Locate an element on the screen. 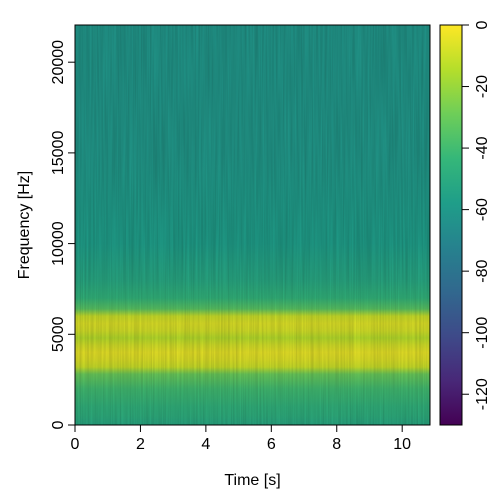 The height and width of the screenshot is (500, 500). colorbar-tick-label: -60 is located at coordinates (482, 209).